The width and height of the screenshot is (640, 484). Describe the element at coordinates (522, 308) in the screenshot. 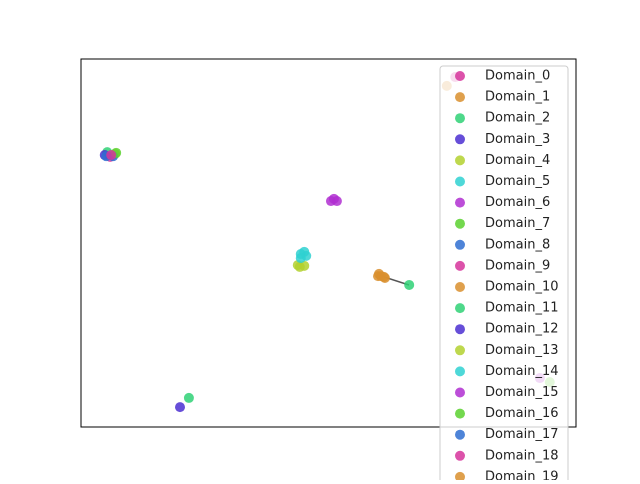

I see `legend-label: Domain_11` at that location.